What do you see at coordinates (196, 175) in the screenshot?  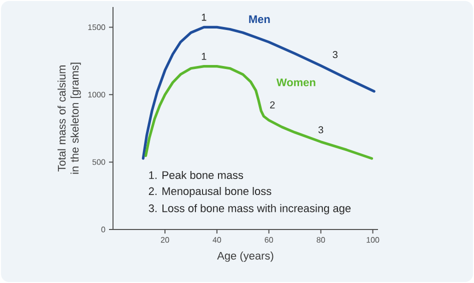 I see `annotation: 1. Peak bone mass` at bounding box center [196, 175].